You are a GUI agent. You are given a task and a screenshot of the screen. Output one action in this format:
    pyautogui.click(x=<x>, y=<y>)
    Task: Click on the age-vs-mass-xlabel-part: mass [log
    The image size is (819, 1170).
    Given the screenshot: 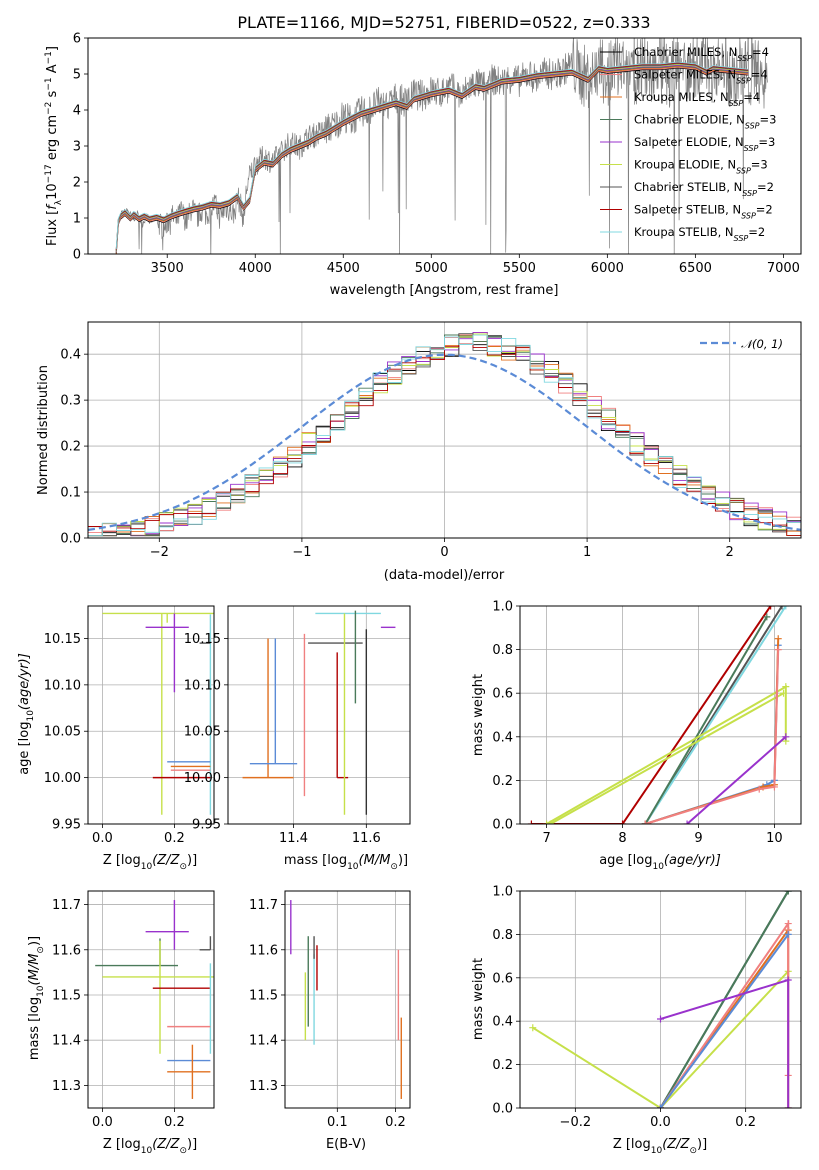 What is the action you would take?
    pyautogui.click(x=315, y=860)
    